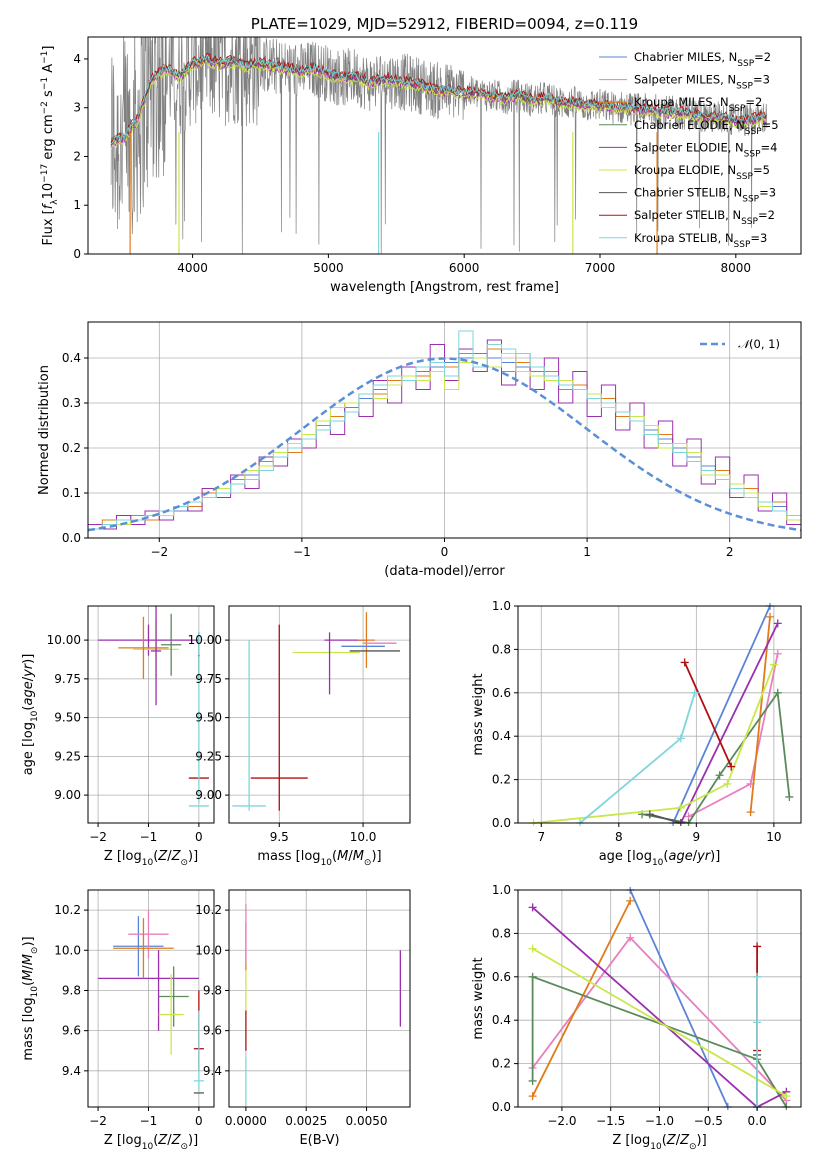  I want to click on legend-label: Kroupa ELODIE, NSSP=5, so click(702, 172).